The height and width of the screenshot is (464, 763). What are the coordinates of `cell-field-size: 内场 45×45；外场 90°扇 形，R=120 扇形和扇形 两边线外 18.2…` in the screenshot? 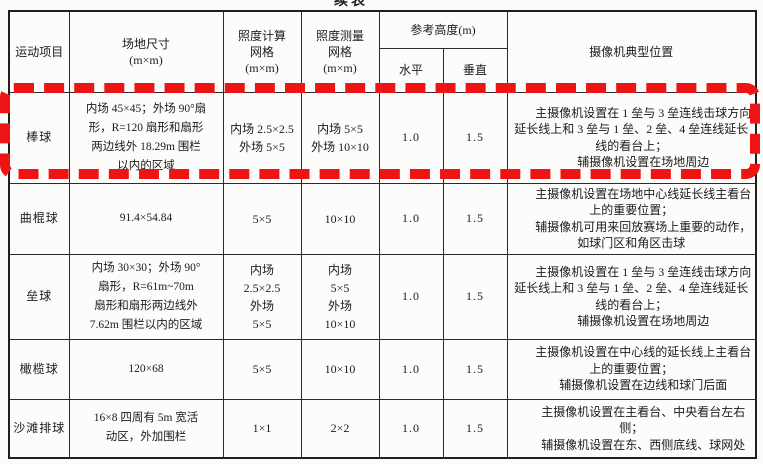 It's located at (146, 137).